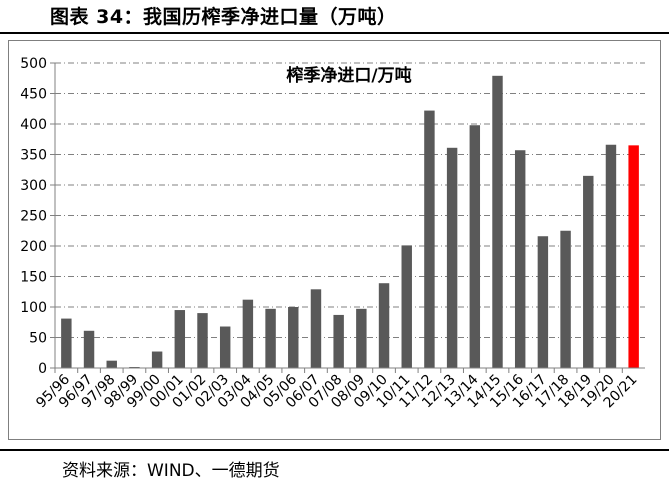  Describe the element at coordinates (33, 308) in the screenshot. I see `y-tick-label: 100` at that location.